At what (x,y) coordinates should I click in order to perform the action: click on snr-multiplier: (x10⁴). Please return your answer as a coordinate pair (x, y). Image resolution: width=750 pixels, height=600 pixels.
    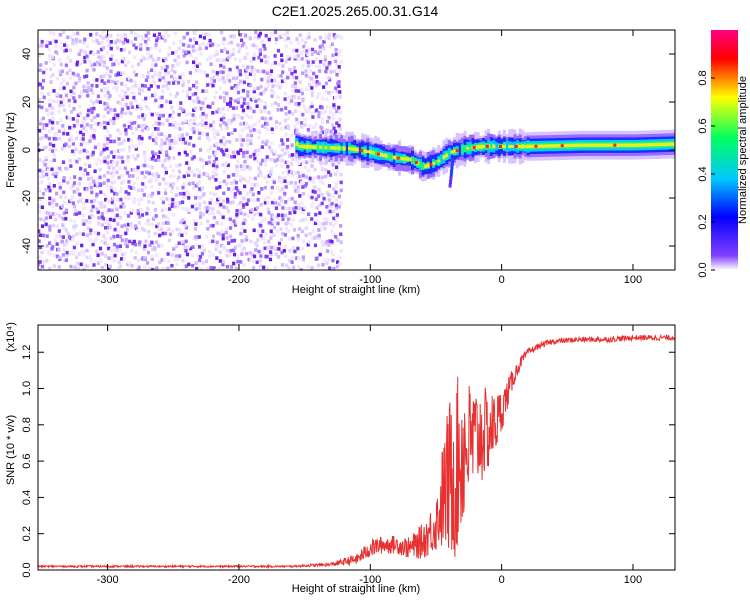
    Looking at the image, I should click on (11, 337).